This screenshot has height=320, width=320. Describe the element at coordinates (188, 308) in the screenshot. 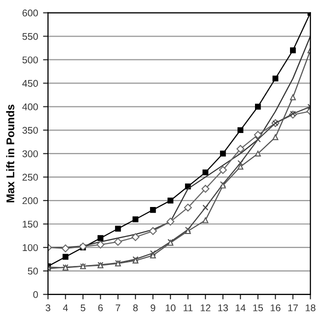

I see `x-tick-label: 11` at that location.